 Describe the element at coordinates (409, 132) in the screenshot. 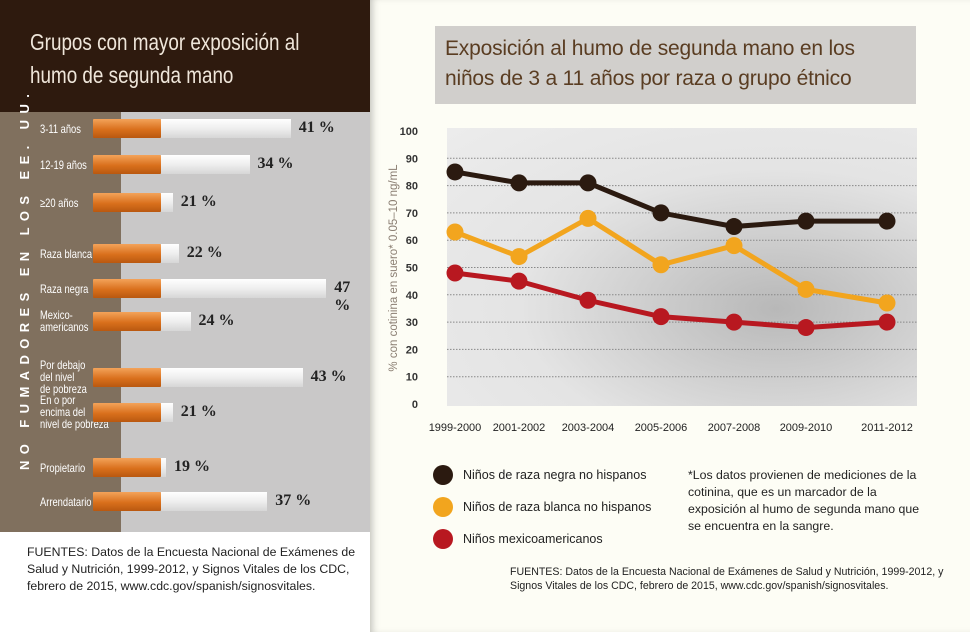

I see `y-tick-label: 100` at that location.